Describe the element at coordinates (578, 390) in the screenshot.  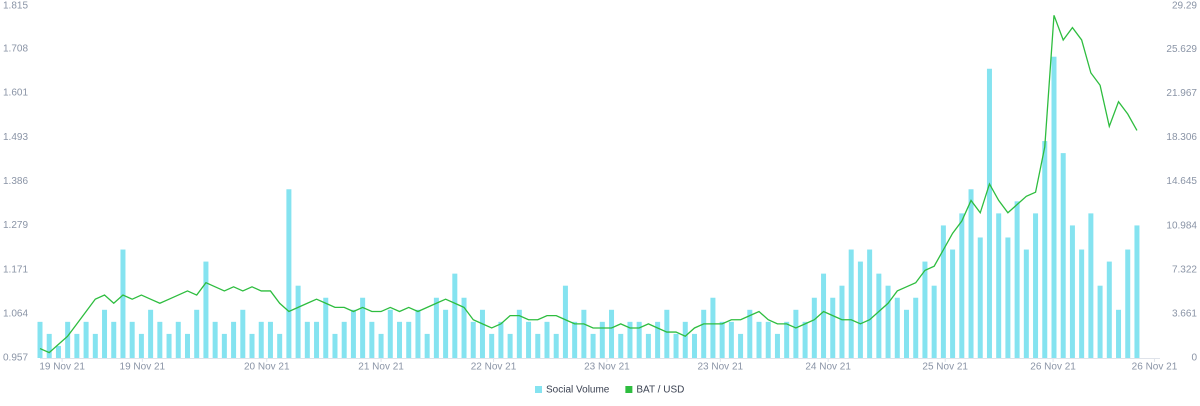
I see `legend-label: Social Volume` at that location.